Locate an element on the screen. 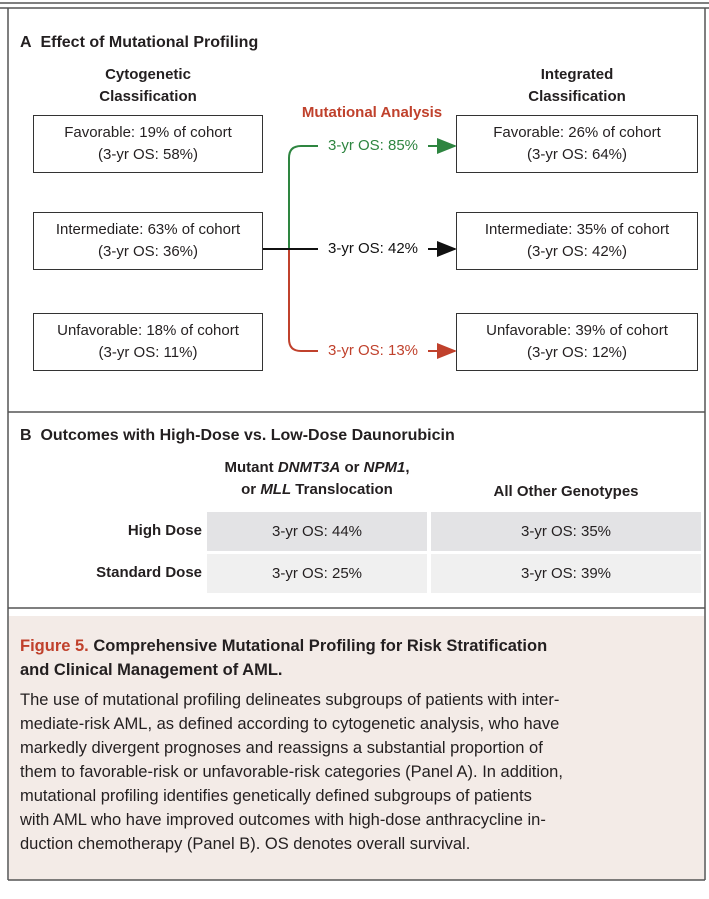  header-run: All Other Genotypes is located at coordinates (566, 491).